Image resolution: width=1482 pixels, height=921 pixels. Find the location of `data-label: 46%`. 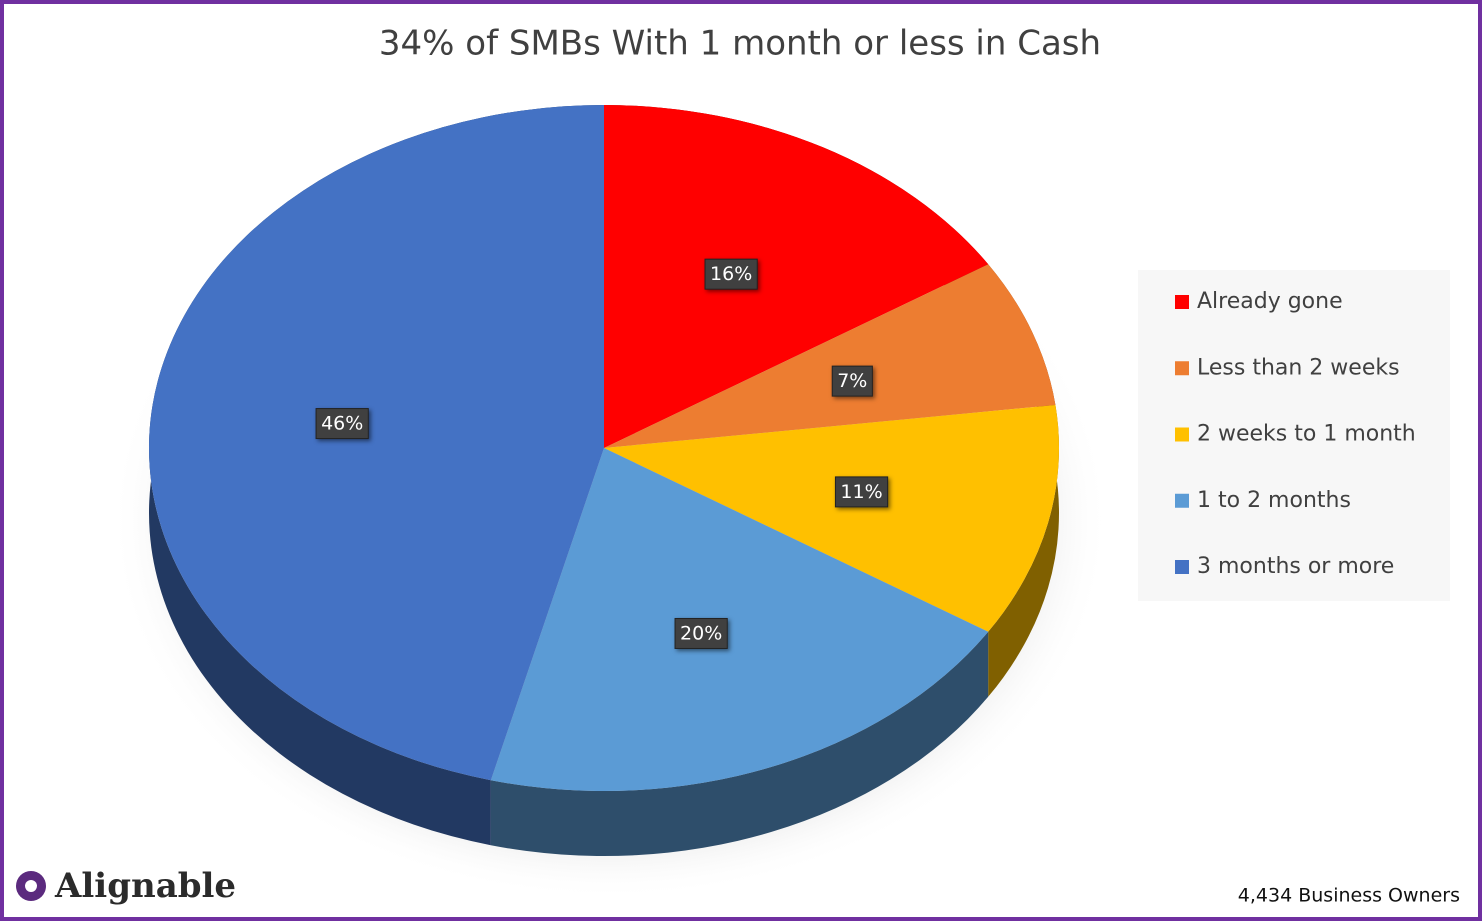

data-label: 46% is located at coordinates (342, 424).